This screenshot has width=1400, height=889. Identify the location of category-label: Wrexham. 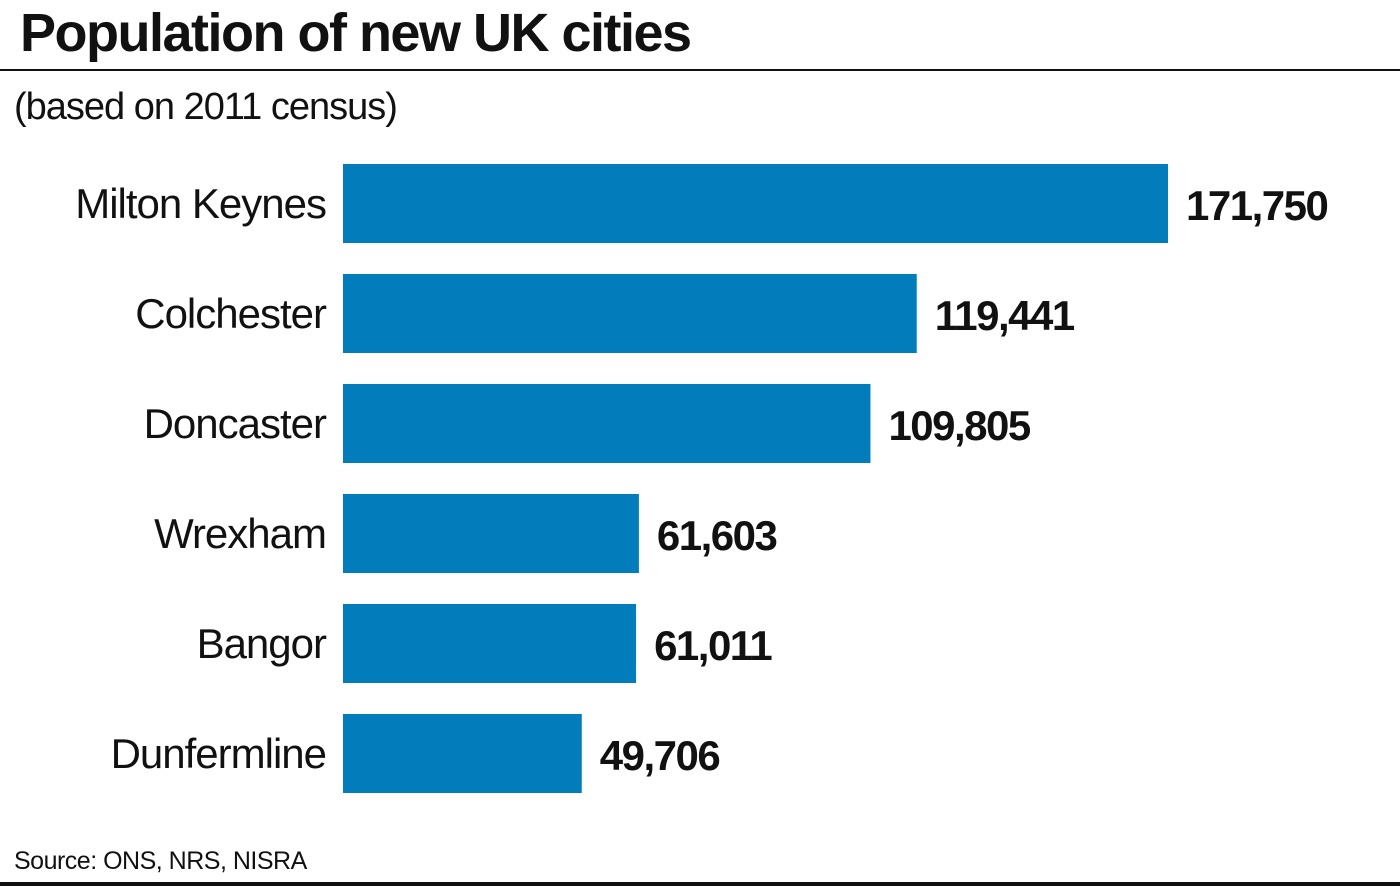
(240, 533).